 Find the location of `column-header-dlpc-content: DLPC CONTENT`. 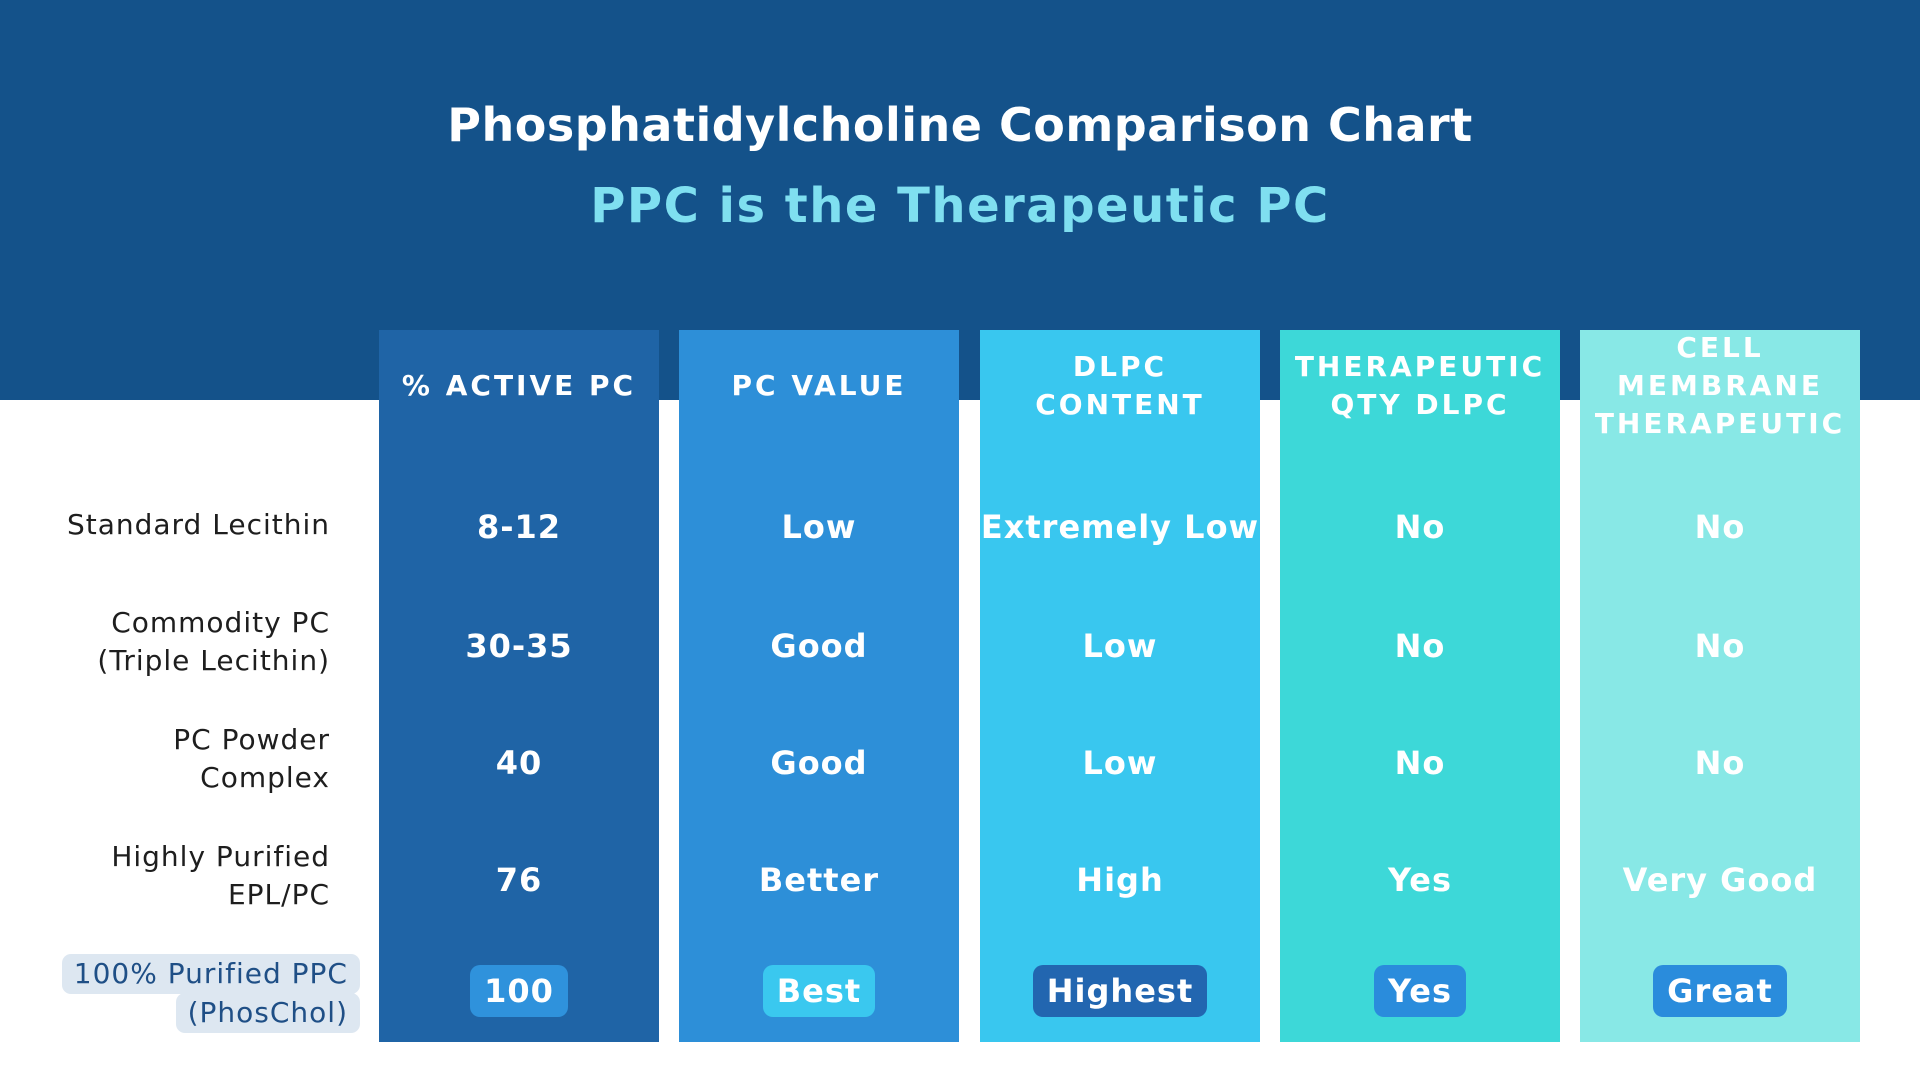

column-header-dlpc-content: DLPC CONTENT is located at coordinates (1120, 385).